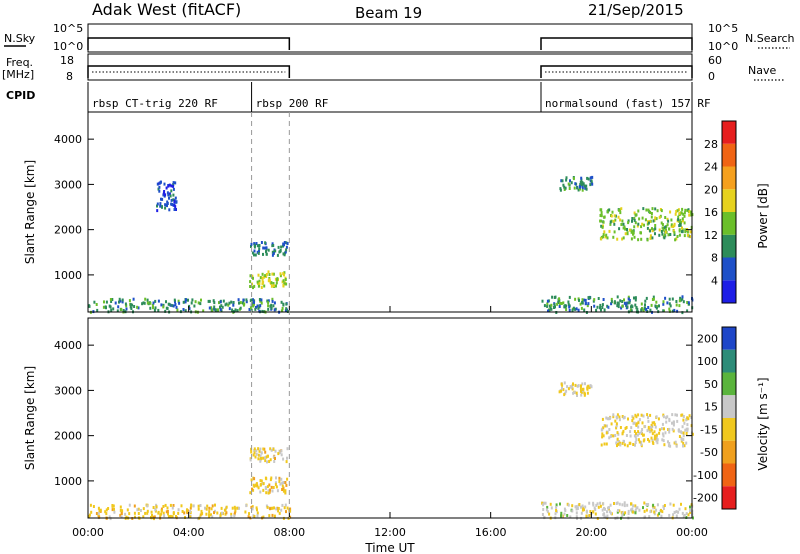 This screenshot has width=800, height=554. What do you see at coordinates (729, 452) in the screenshot?
I see `velocity-colorbar-swatch` at bounding box center [729, 452].